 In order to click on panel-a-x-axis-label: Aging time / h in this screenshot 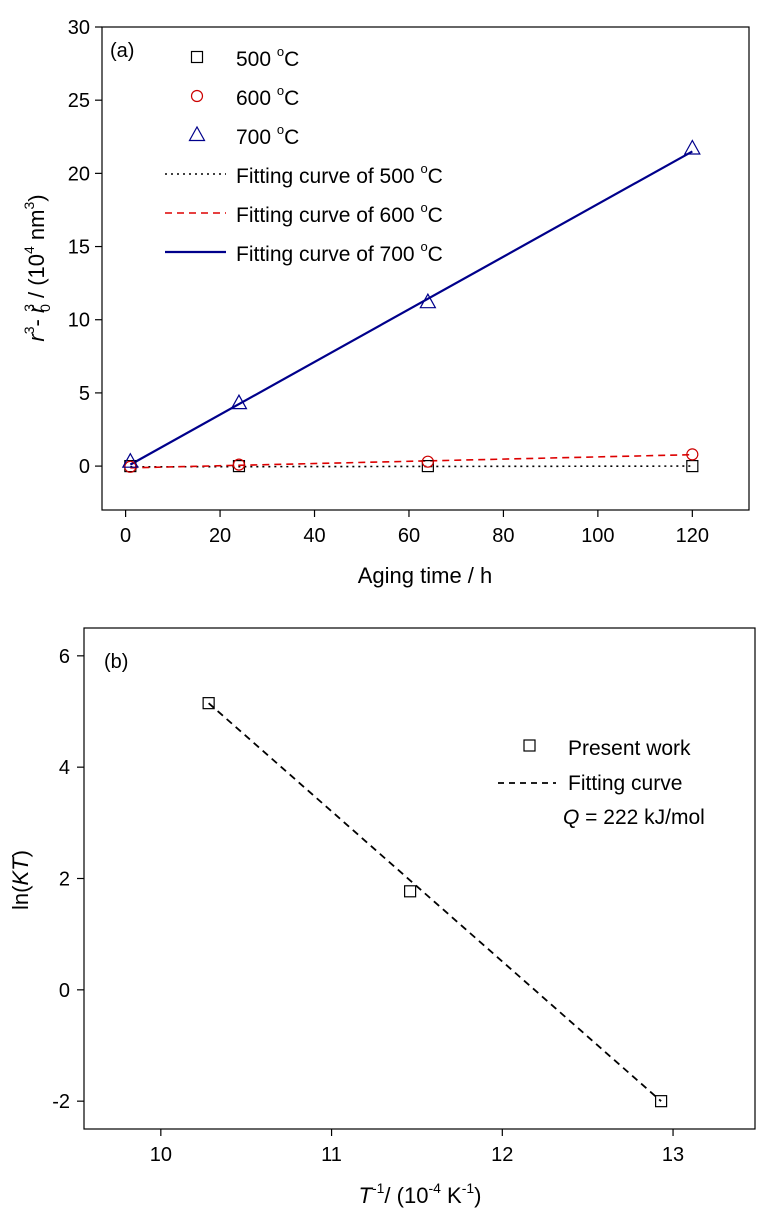, I will do `click(425, 575)`.